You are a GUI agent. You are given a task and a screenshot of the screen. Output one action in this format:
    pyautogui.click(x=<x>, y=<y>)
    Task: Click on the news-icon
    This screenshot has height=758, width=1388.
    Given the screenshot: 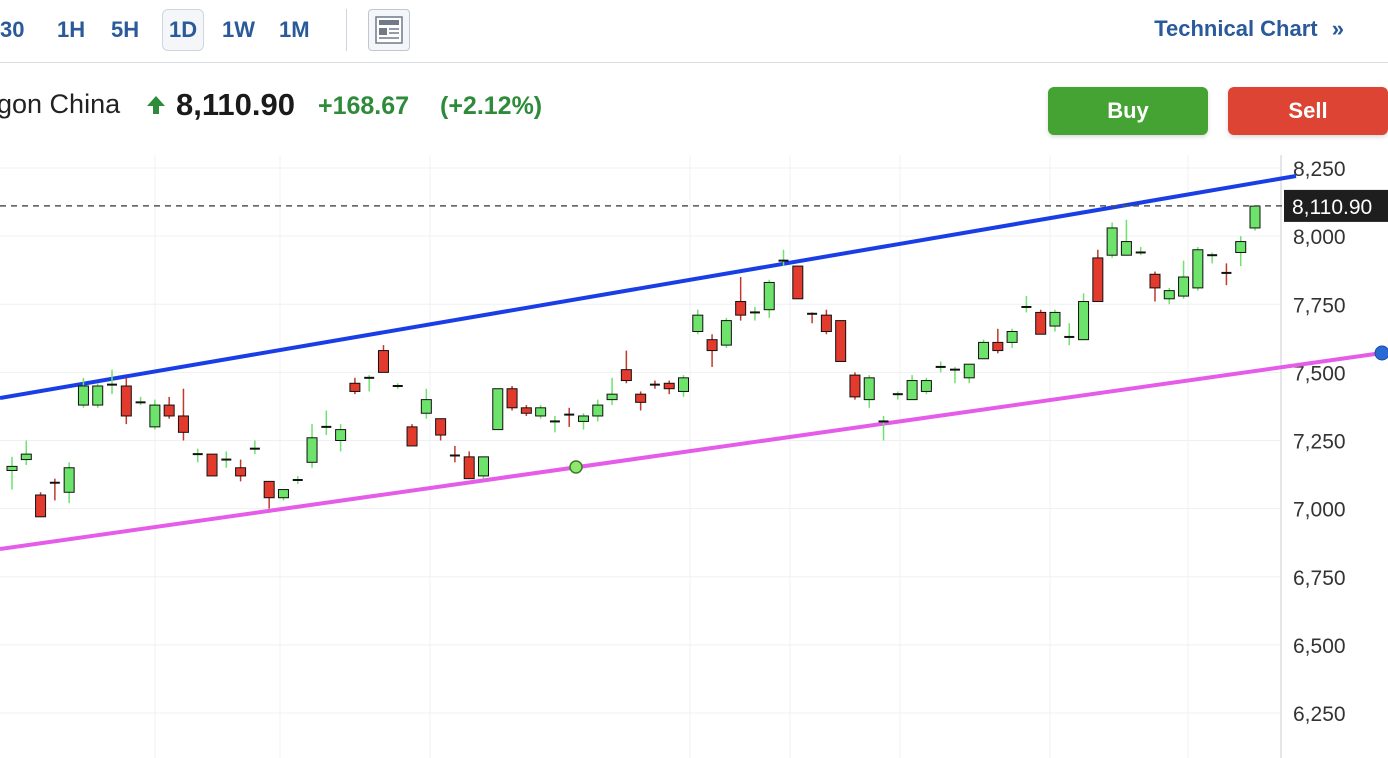 What is the action you would take?
    pyautogui.click(x=389, y=30)
    